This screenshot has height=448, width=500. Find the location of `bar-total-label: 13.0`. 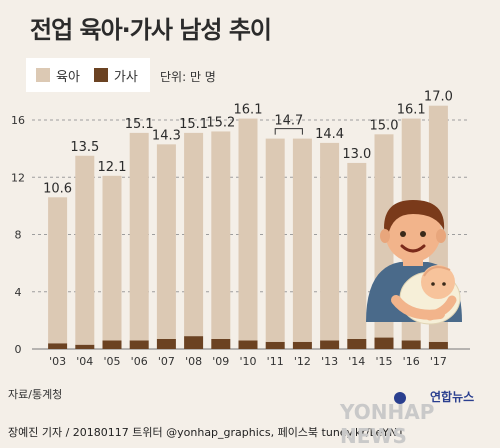

bar-total-label: 13.0 is located at coordinates (356, 154).